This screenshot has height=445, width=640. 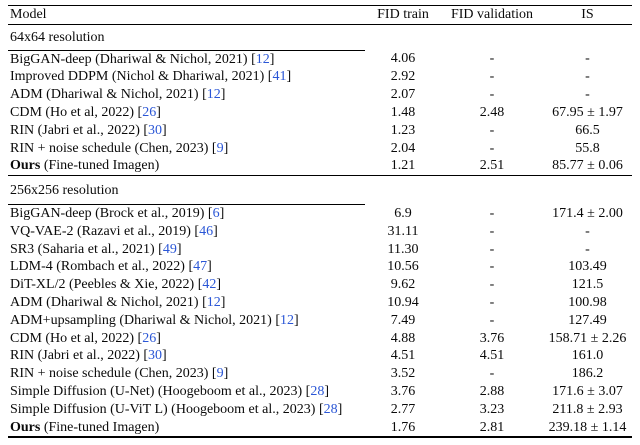 I want to click on table-row: SR3 (Saharia et al., 2021) [49] 11.30 - -, so click(x=320, y=250).